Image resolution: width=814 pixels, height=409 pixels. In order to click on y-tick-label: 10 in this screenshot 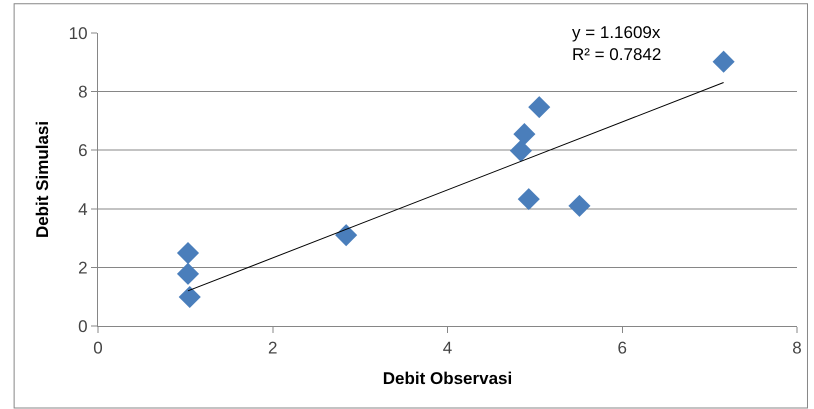, I will do `click(78, 33)`.